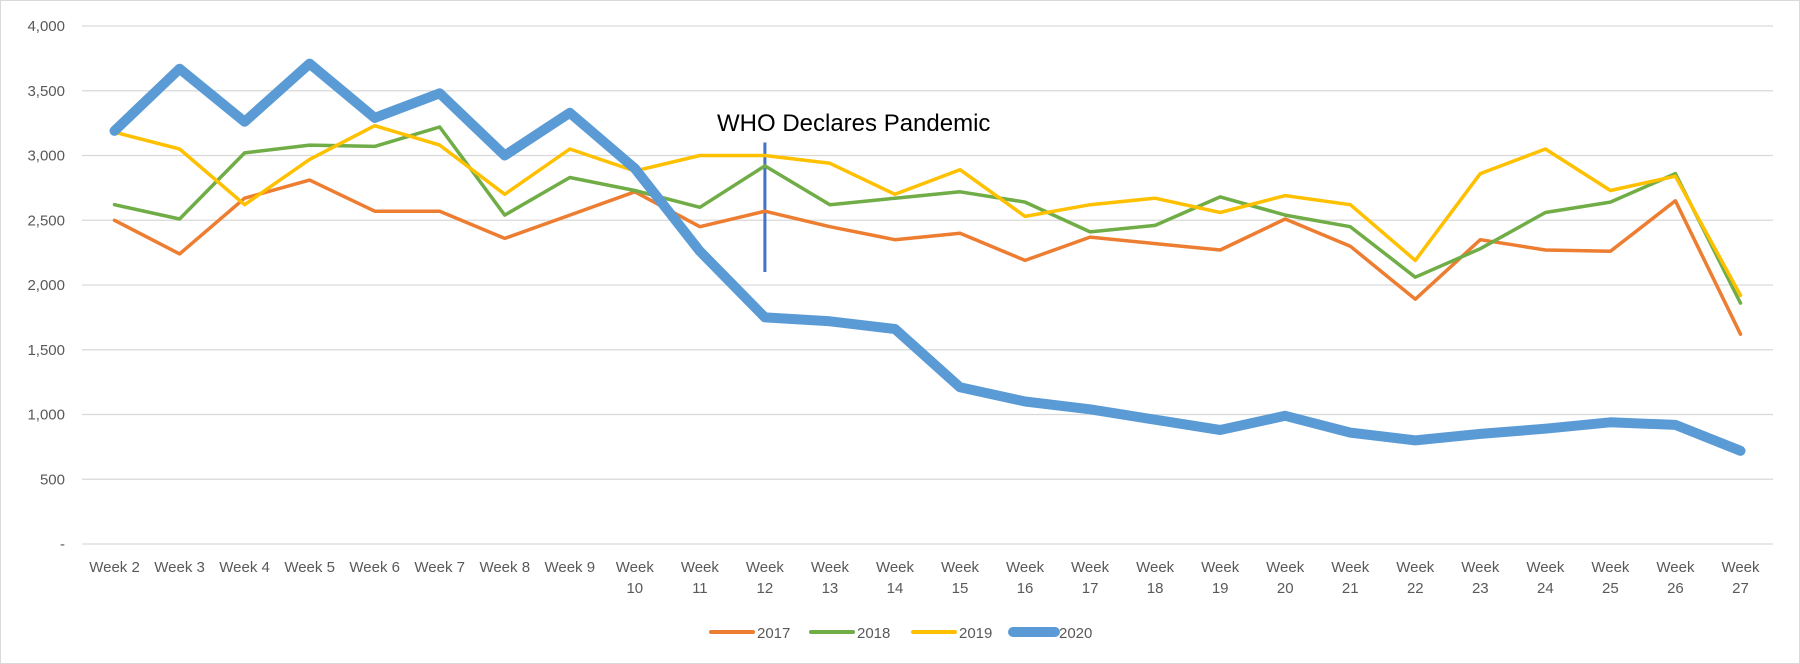 The width and height of the screenshot is (1800, 664). Describe the element at coordinates (439, 567) in the screenshot. I see `x-tick-label: Week 7` at that location.